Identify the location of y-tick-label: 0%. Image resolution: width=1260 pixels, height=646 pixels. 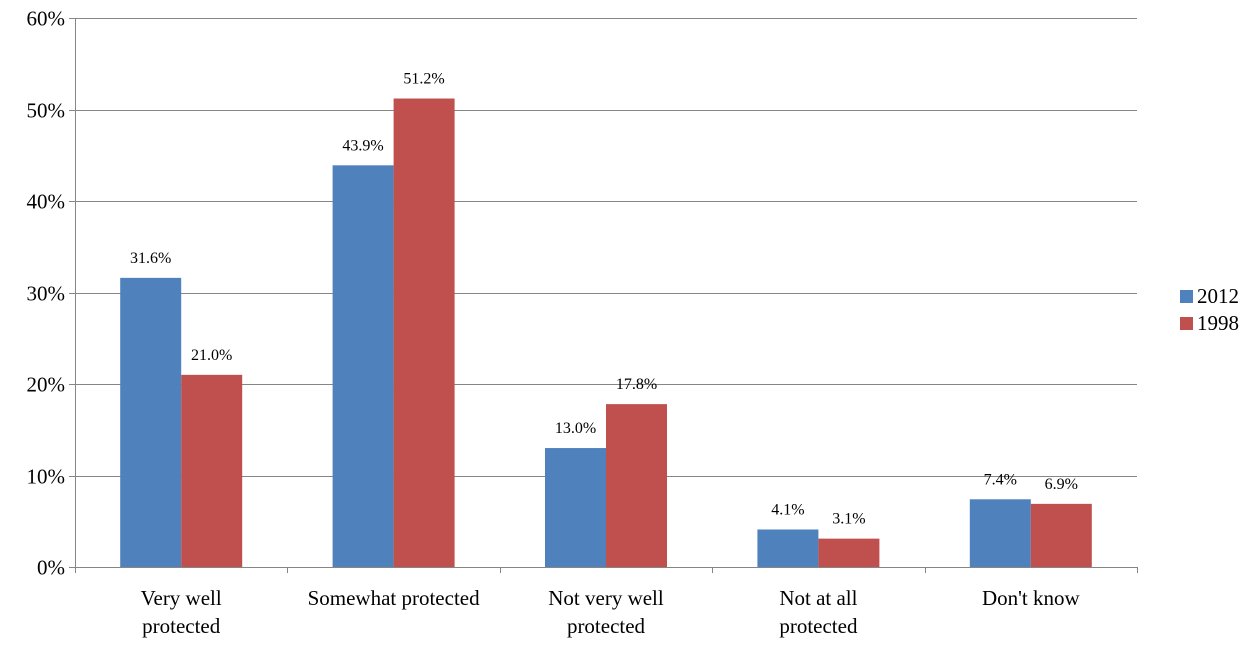
(51, 568).